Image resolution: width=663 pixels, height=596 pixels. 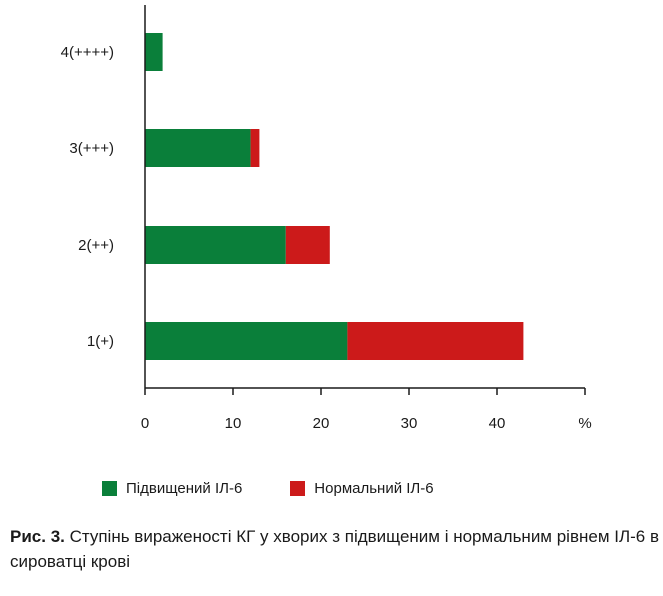 I want to click on y-tick-label-2: 2(++), so click(x=96, y=245).